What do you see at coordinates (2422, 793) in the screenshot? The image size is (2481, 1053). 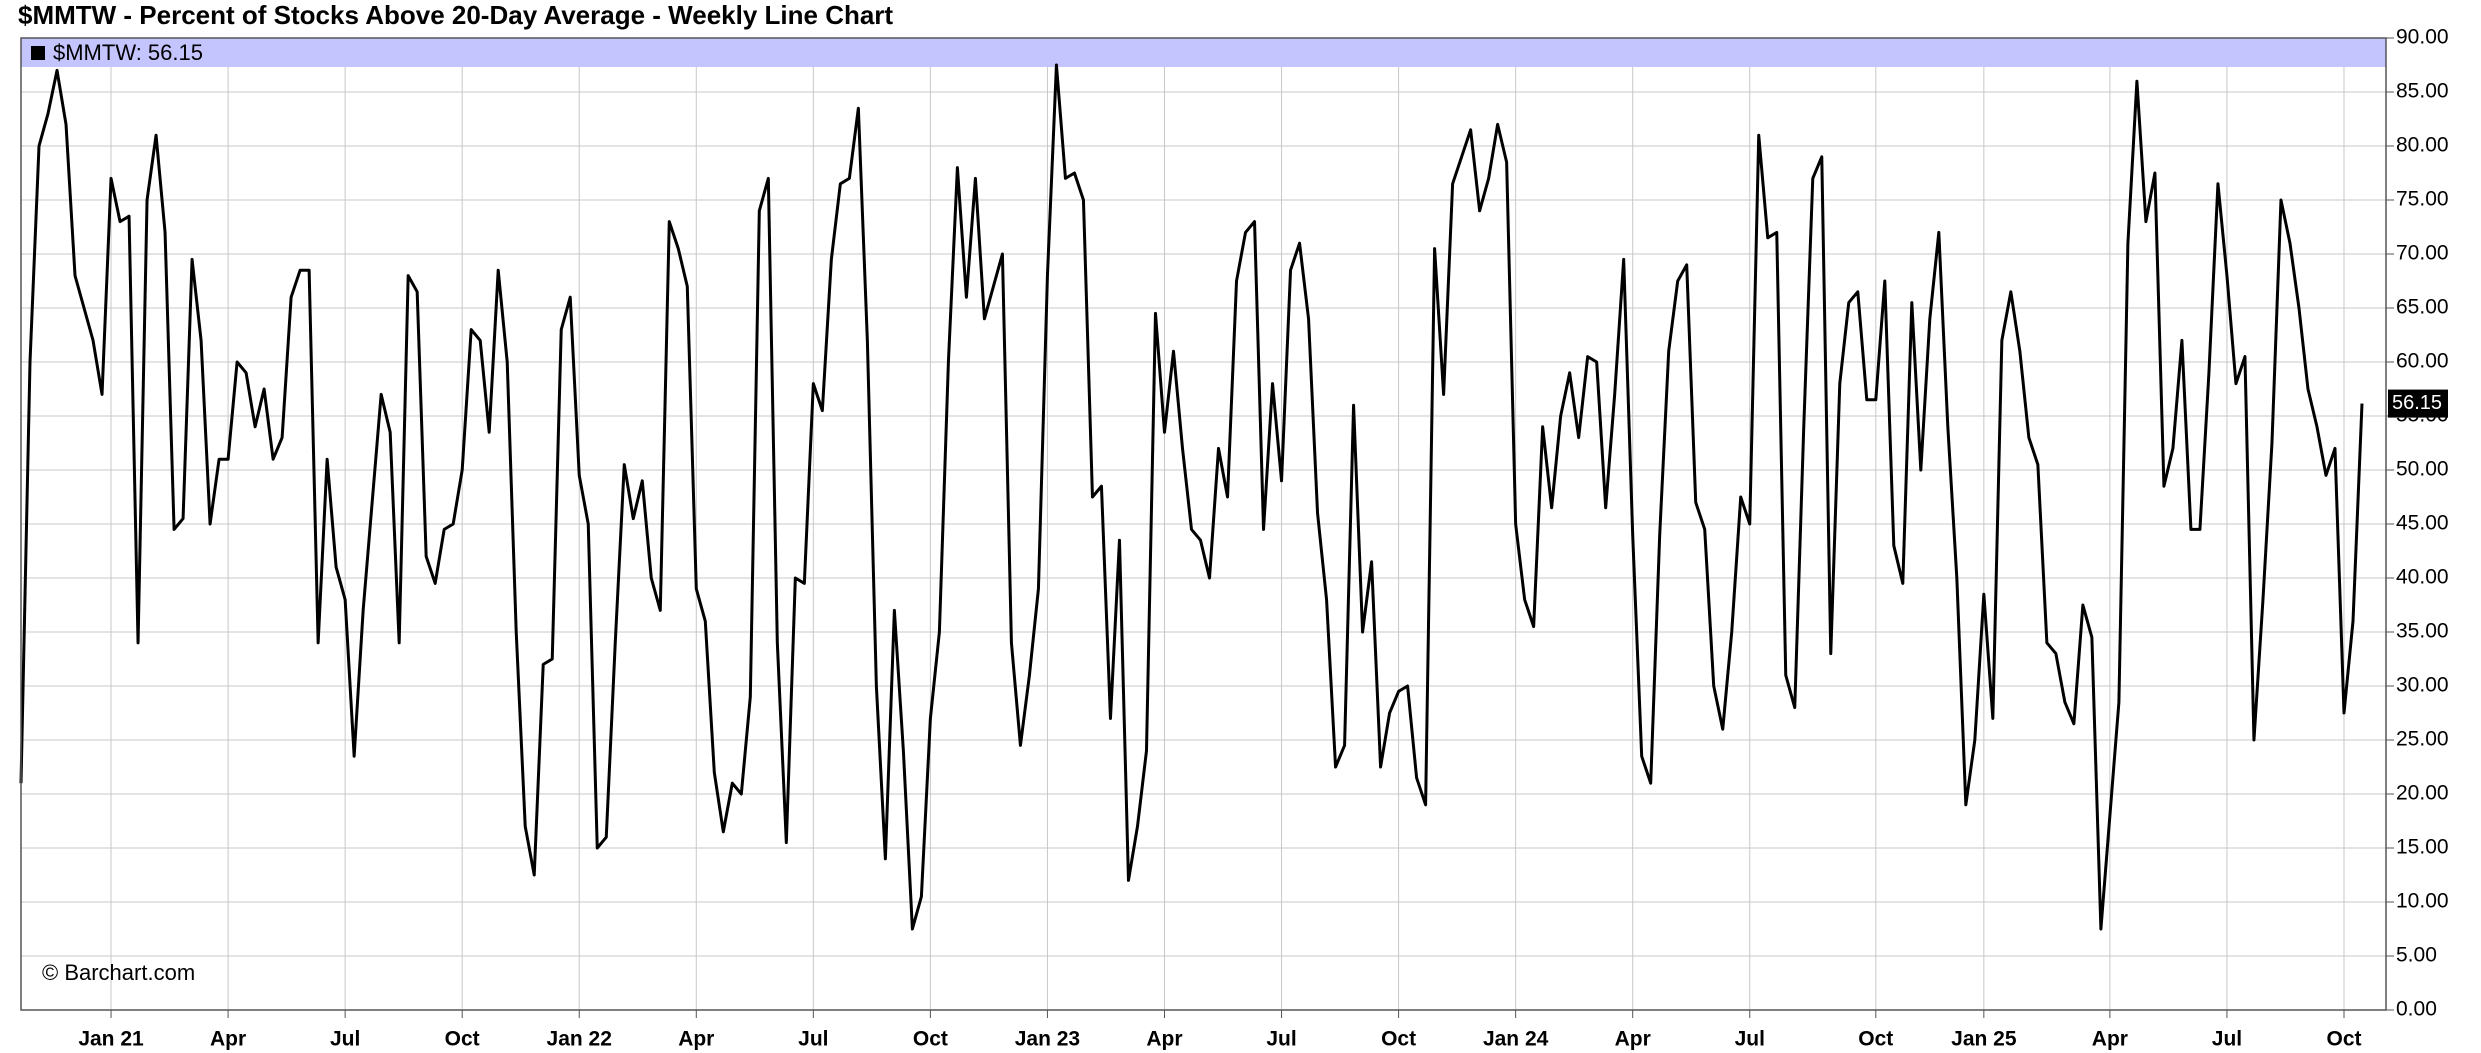 I see `y-tick-label: 20.00` at bounding box center [2422, 793].